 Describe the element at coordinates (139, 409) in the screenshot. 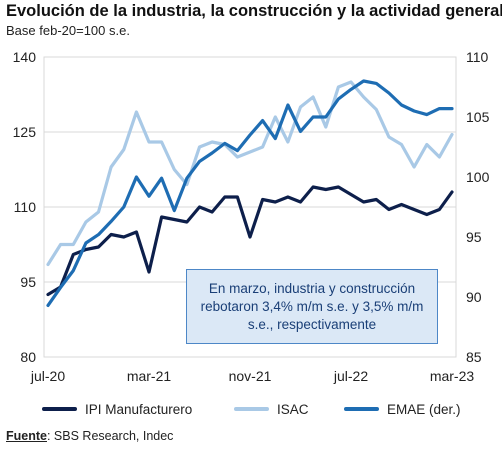

I see `legend-label-ipi: IPI Manufacturero` at that location.